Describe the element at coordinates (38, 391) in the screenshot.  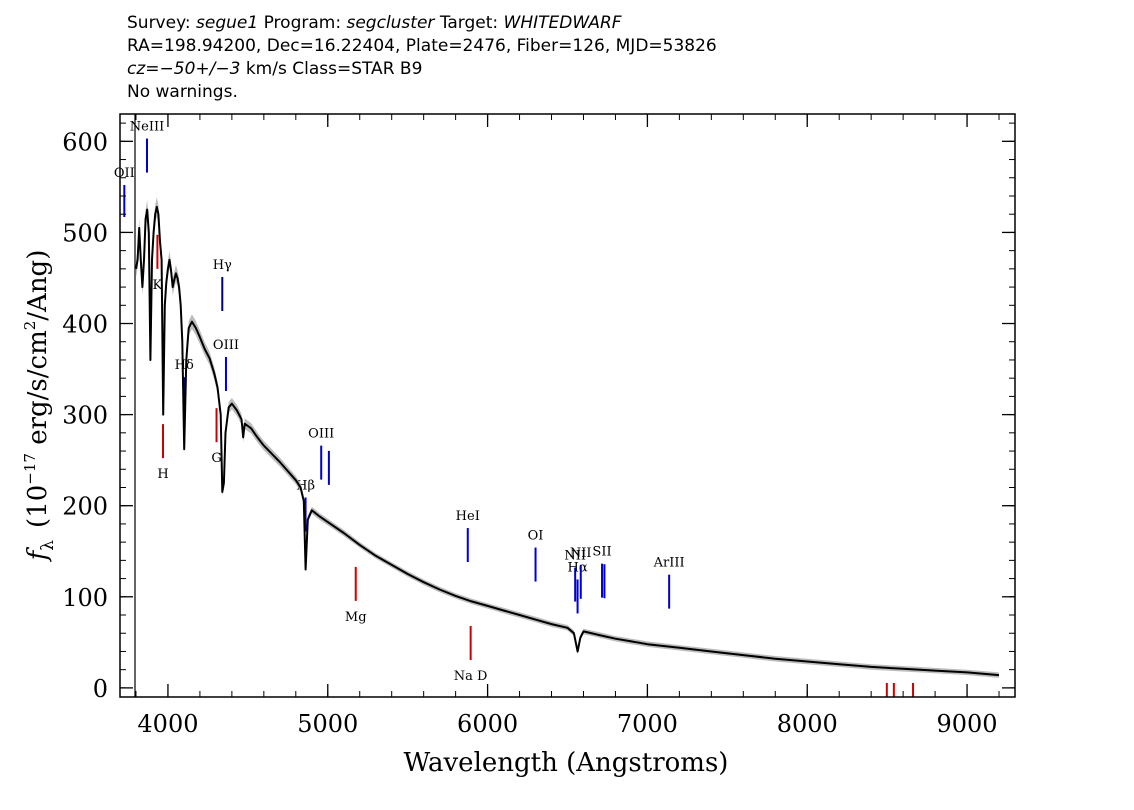
I see `y-axis-title-mid: erg/s/cm` at that location.